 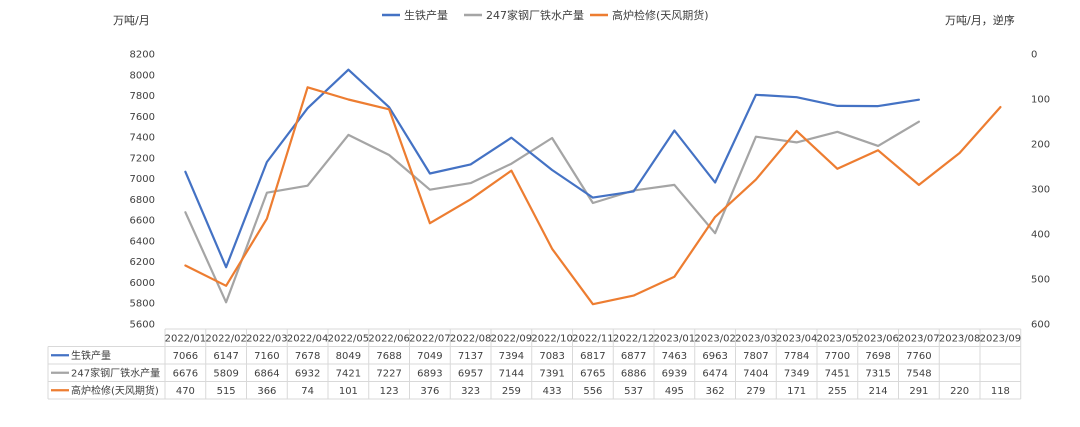 I want to click on table-cell-value: 6676, so click(x=185, y=374).